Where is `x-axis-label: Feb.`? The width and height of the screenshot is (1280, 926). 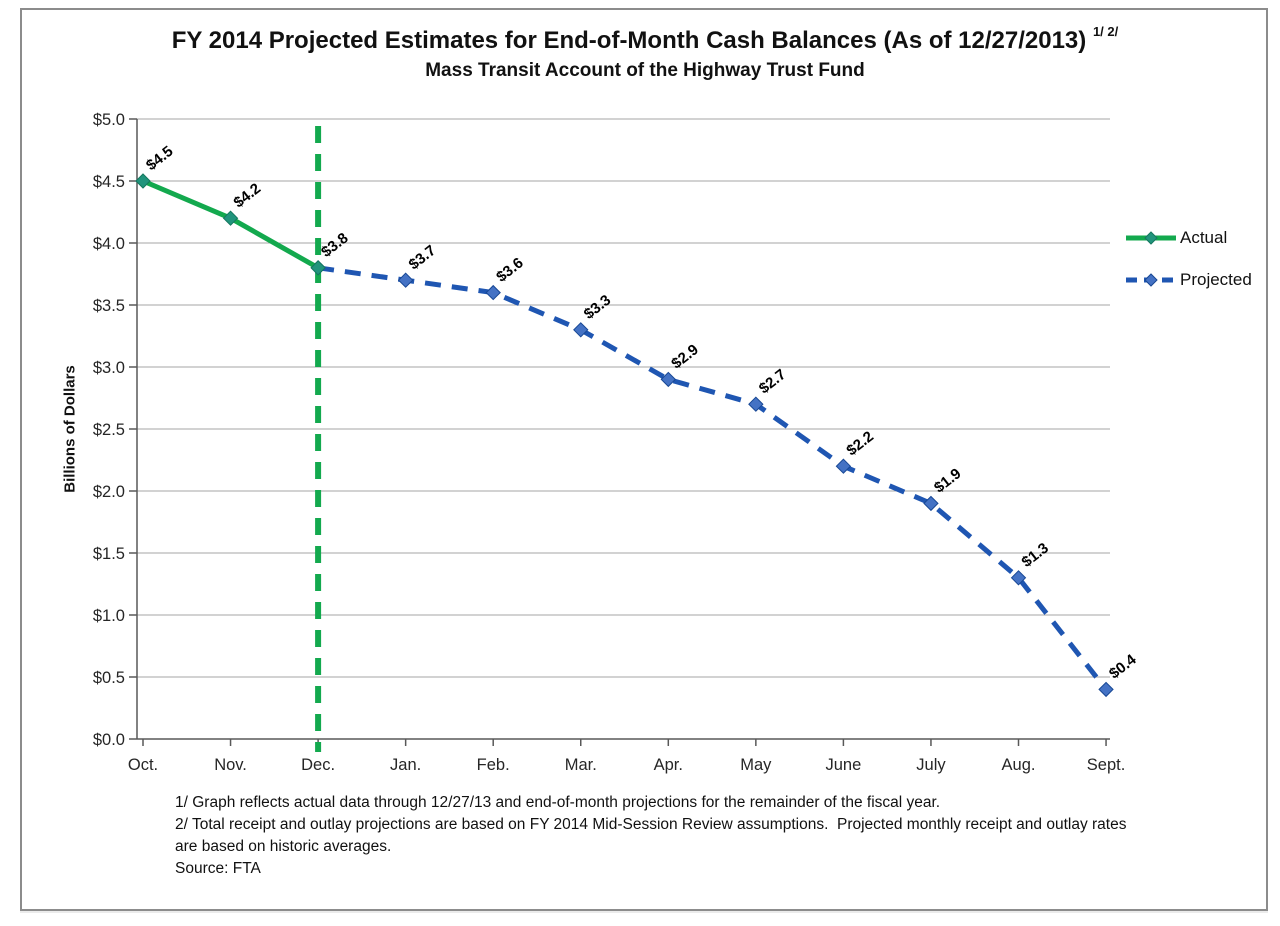
x-axis-label: Feb. is located at coordinates (493, 765).